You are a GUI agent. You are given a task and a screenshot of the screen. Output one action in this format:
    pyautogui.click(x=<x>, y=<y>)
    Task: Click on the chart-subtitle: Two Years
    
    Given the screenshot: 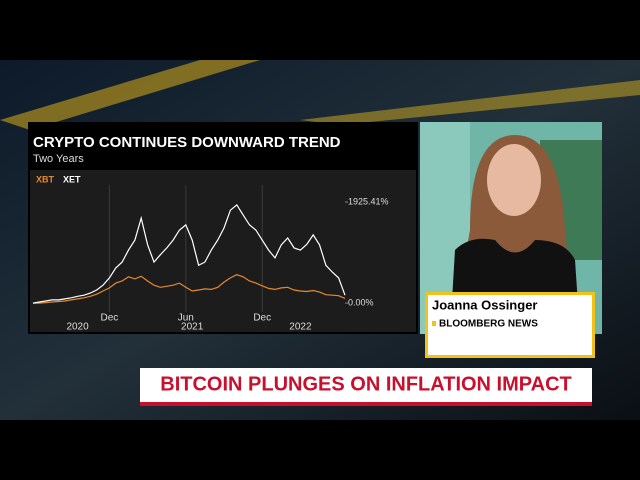 What is the action you would take?
    pyautogui.click(x=58, y=159)
    